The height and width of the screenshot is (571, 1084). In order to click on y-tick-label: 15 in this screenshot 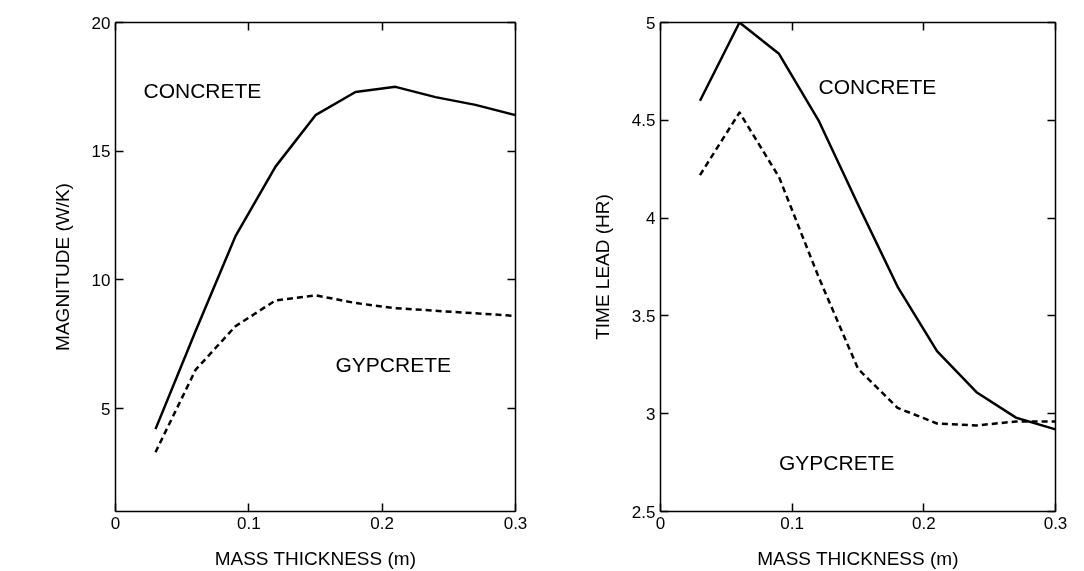, I will do `click(101, 152)`.